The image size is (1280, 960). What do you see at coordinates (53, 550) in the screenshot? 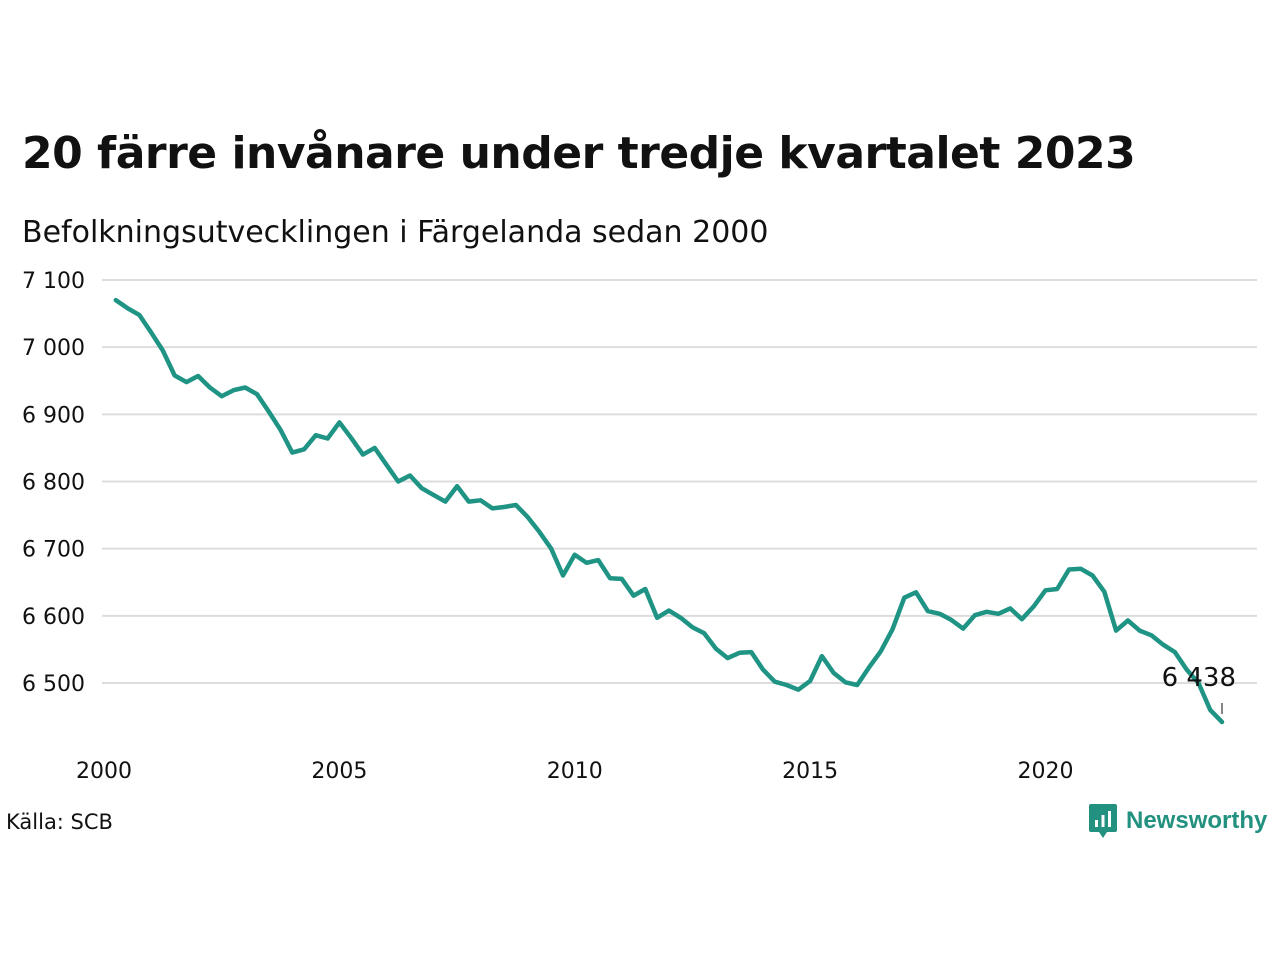
I see `y-tick-label: 6 700` at bounding box center [53, 550].